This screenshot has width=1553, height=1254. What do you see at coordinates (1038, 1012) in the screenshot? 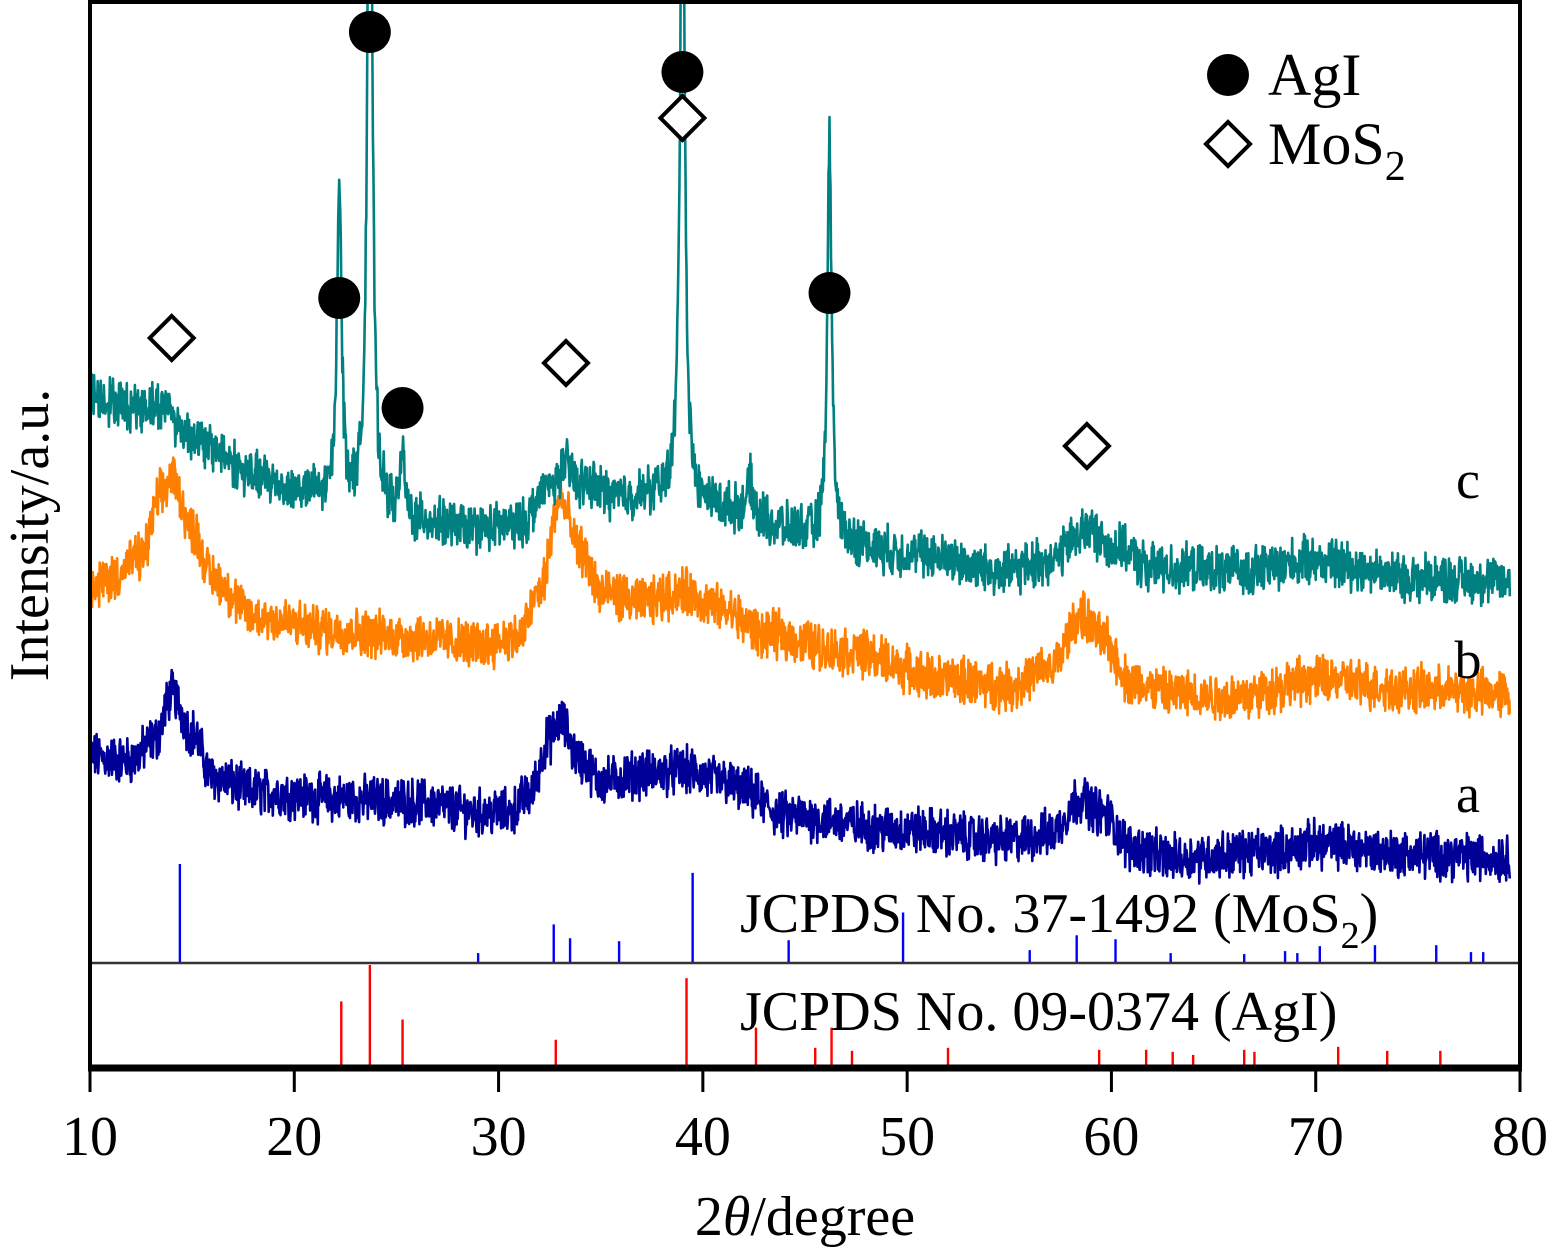
I see `reference-label-agi: JCPDS No. 09-0374 (AgI)` at bounding box center [1038, 1012].